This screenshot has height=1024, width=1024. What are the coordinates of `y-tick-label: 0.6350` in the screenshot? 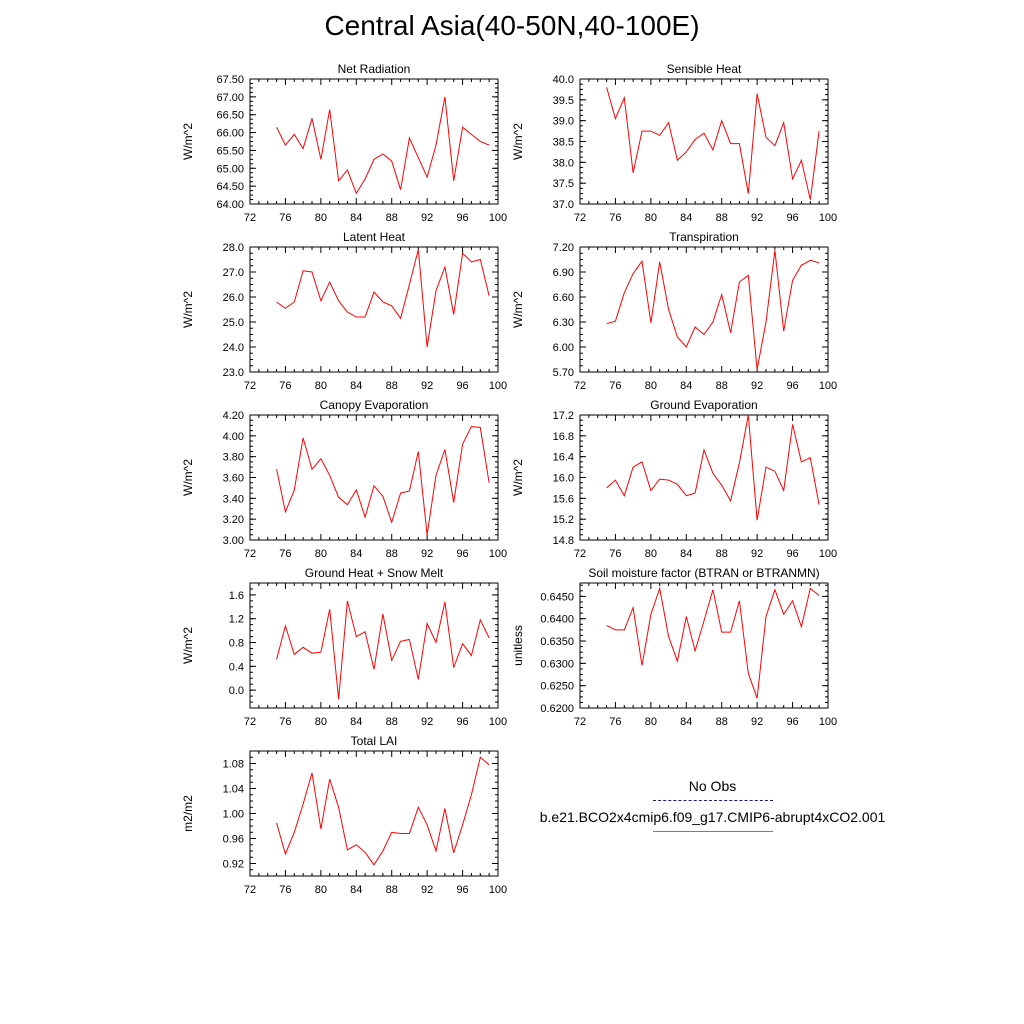 It's located at (557, 642).